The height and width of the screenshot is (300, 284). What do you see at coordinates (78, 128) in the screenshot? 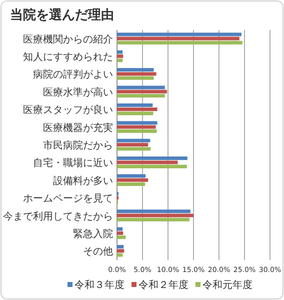
I see `y-tick-label: 医療機器が充実` at bounding box center [78, 128].